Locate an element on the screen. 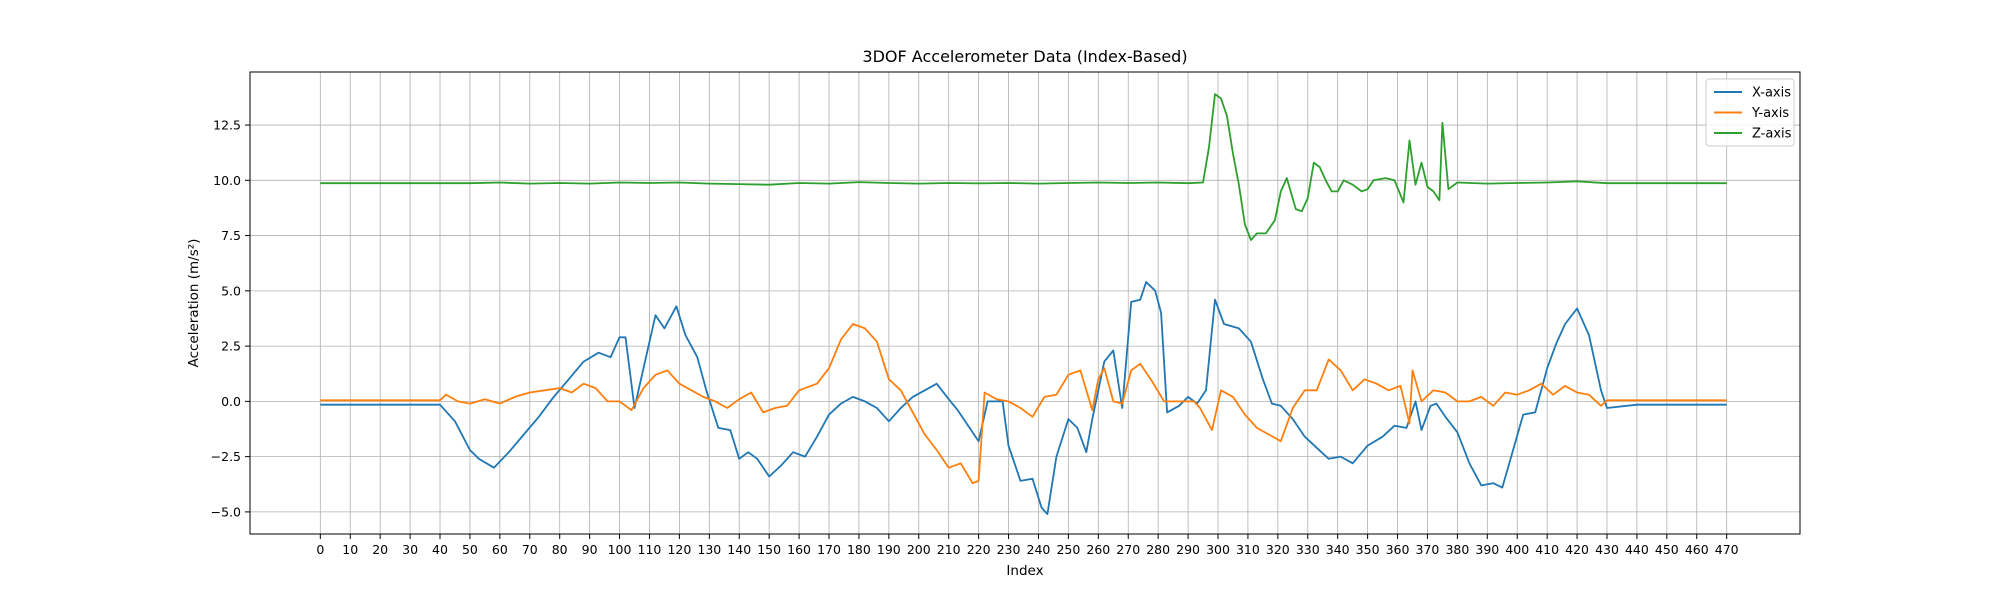 The height and width of the screenshot is (600, 2000). x-tick-label: 40 is located at coordinates (440, 549).